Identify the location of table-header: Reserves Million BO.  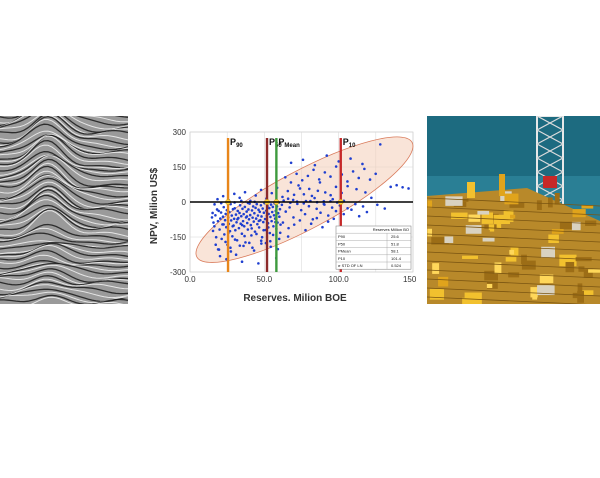
(391, 229).